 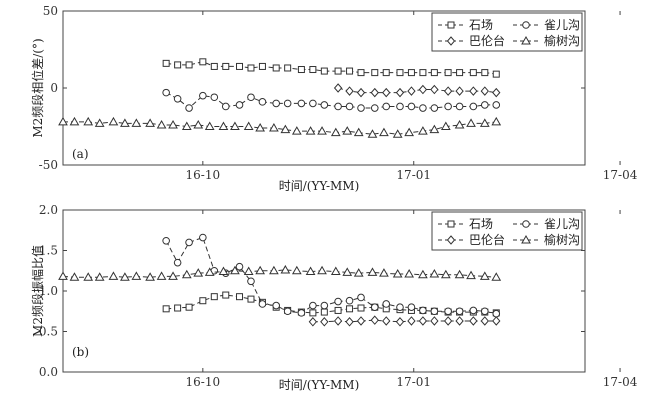 What do you see at coordinates (80, 154) in the screenshot?
I see `panel-label: (a)` at bounding box center [80, 154].